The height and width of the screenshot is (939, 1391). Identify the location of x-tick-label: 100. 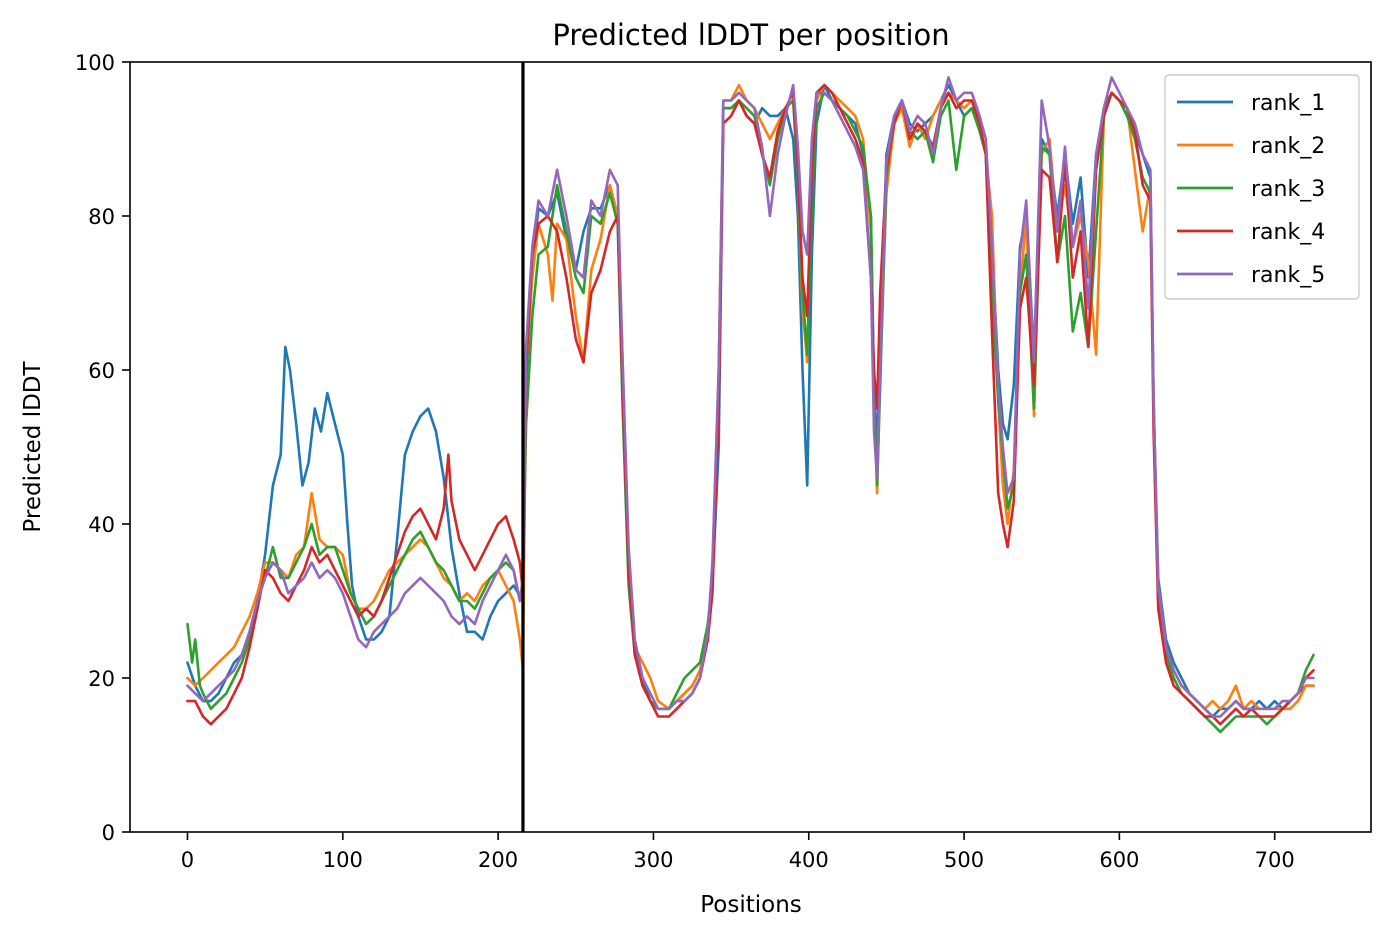
(343, 860).